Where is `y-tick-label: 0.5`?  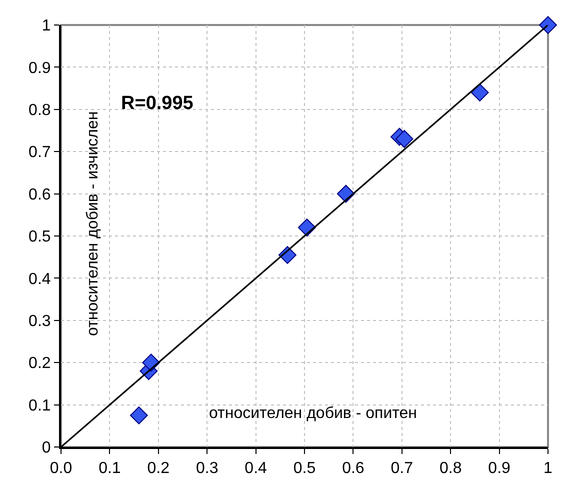
y-tick-label: 0.5 is located at coordinates (39, 237).